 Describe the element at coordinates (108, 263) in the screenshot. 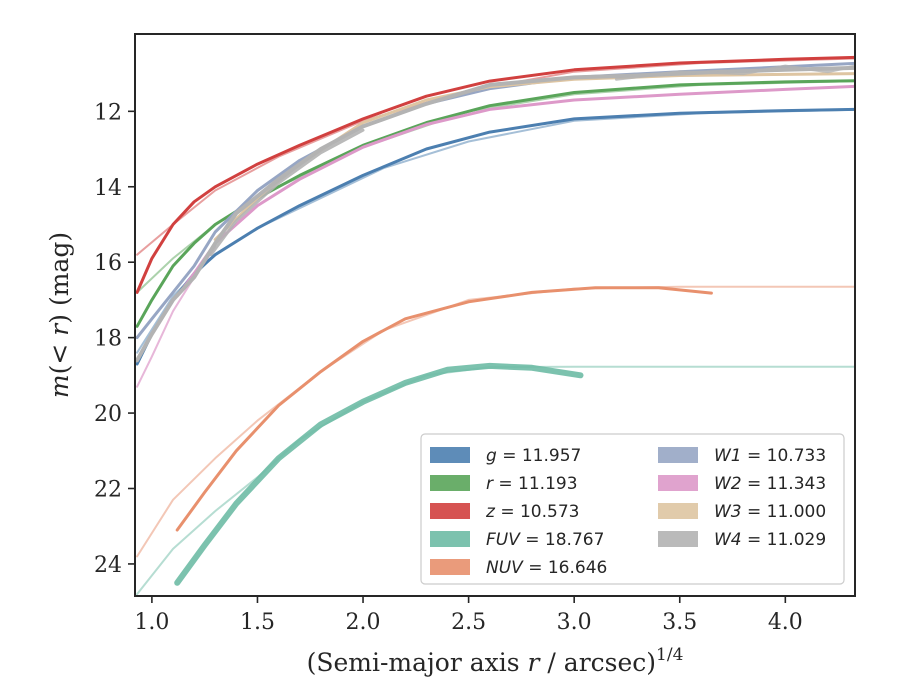

I see `y-tick-label: 16` at that location.